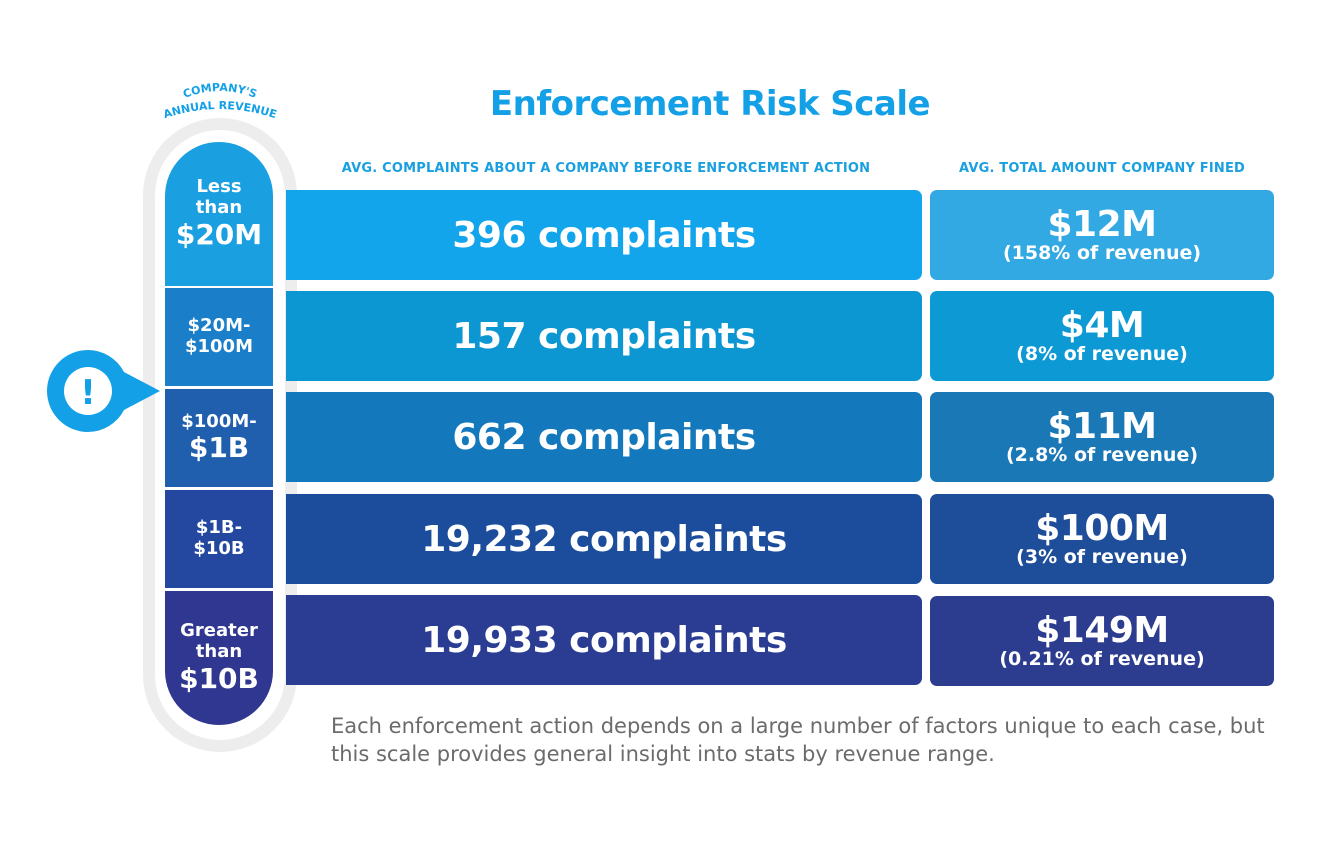 The width and height of the screenshot is (1322, 846). Describe the element at coordinates (219, 678) in the screenshot. I see `revenue-label-line3: $10B` at that location.